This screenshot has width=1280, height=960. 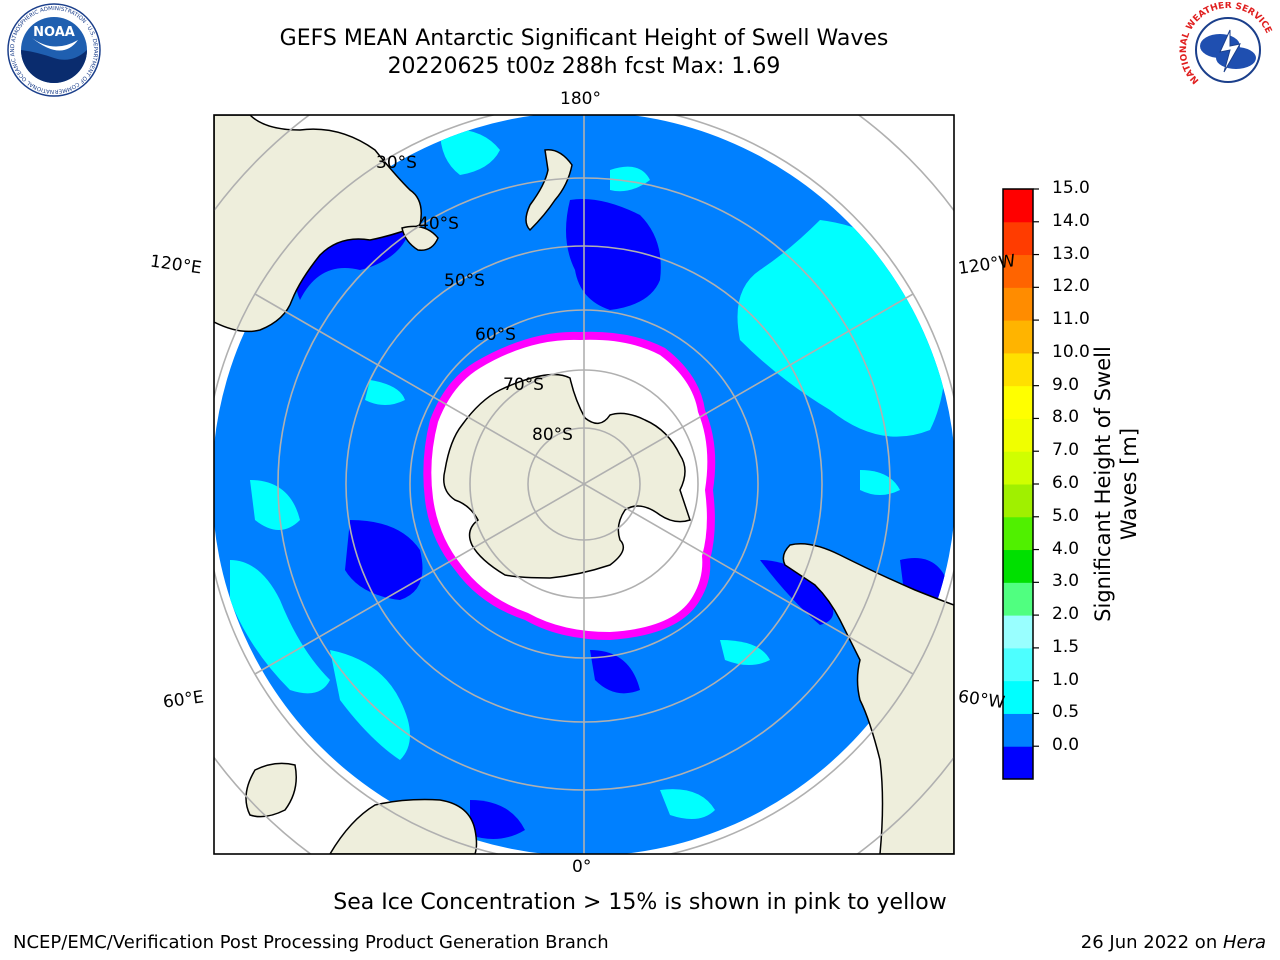 I want to click on footer-date-text: 26 Jun 2022 on, so click(x=1151, y=942).